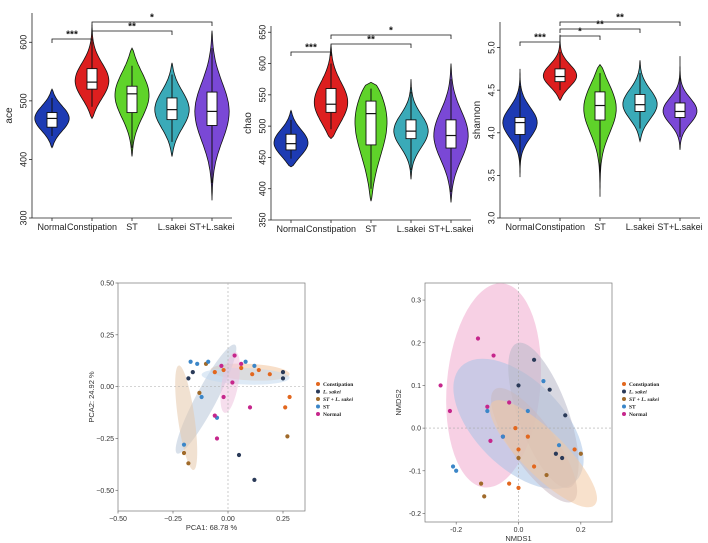  I want to click on y-axis-label: shannon, so click(477, 120).